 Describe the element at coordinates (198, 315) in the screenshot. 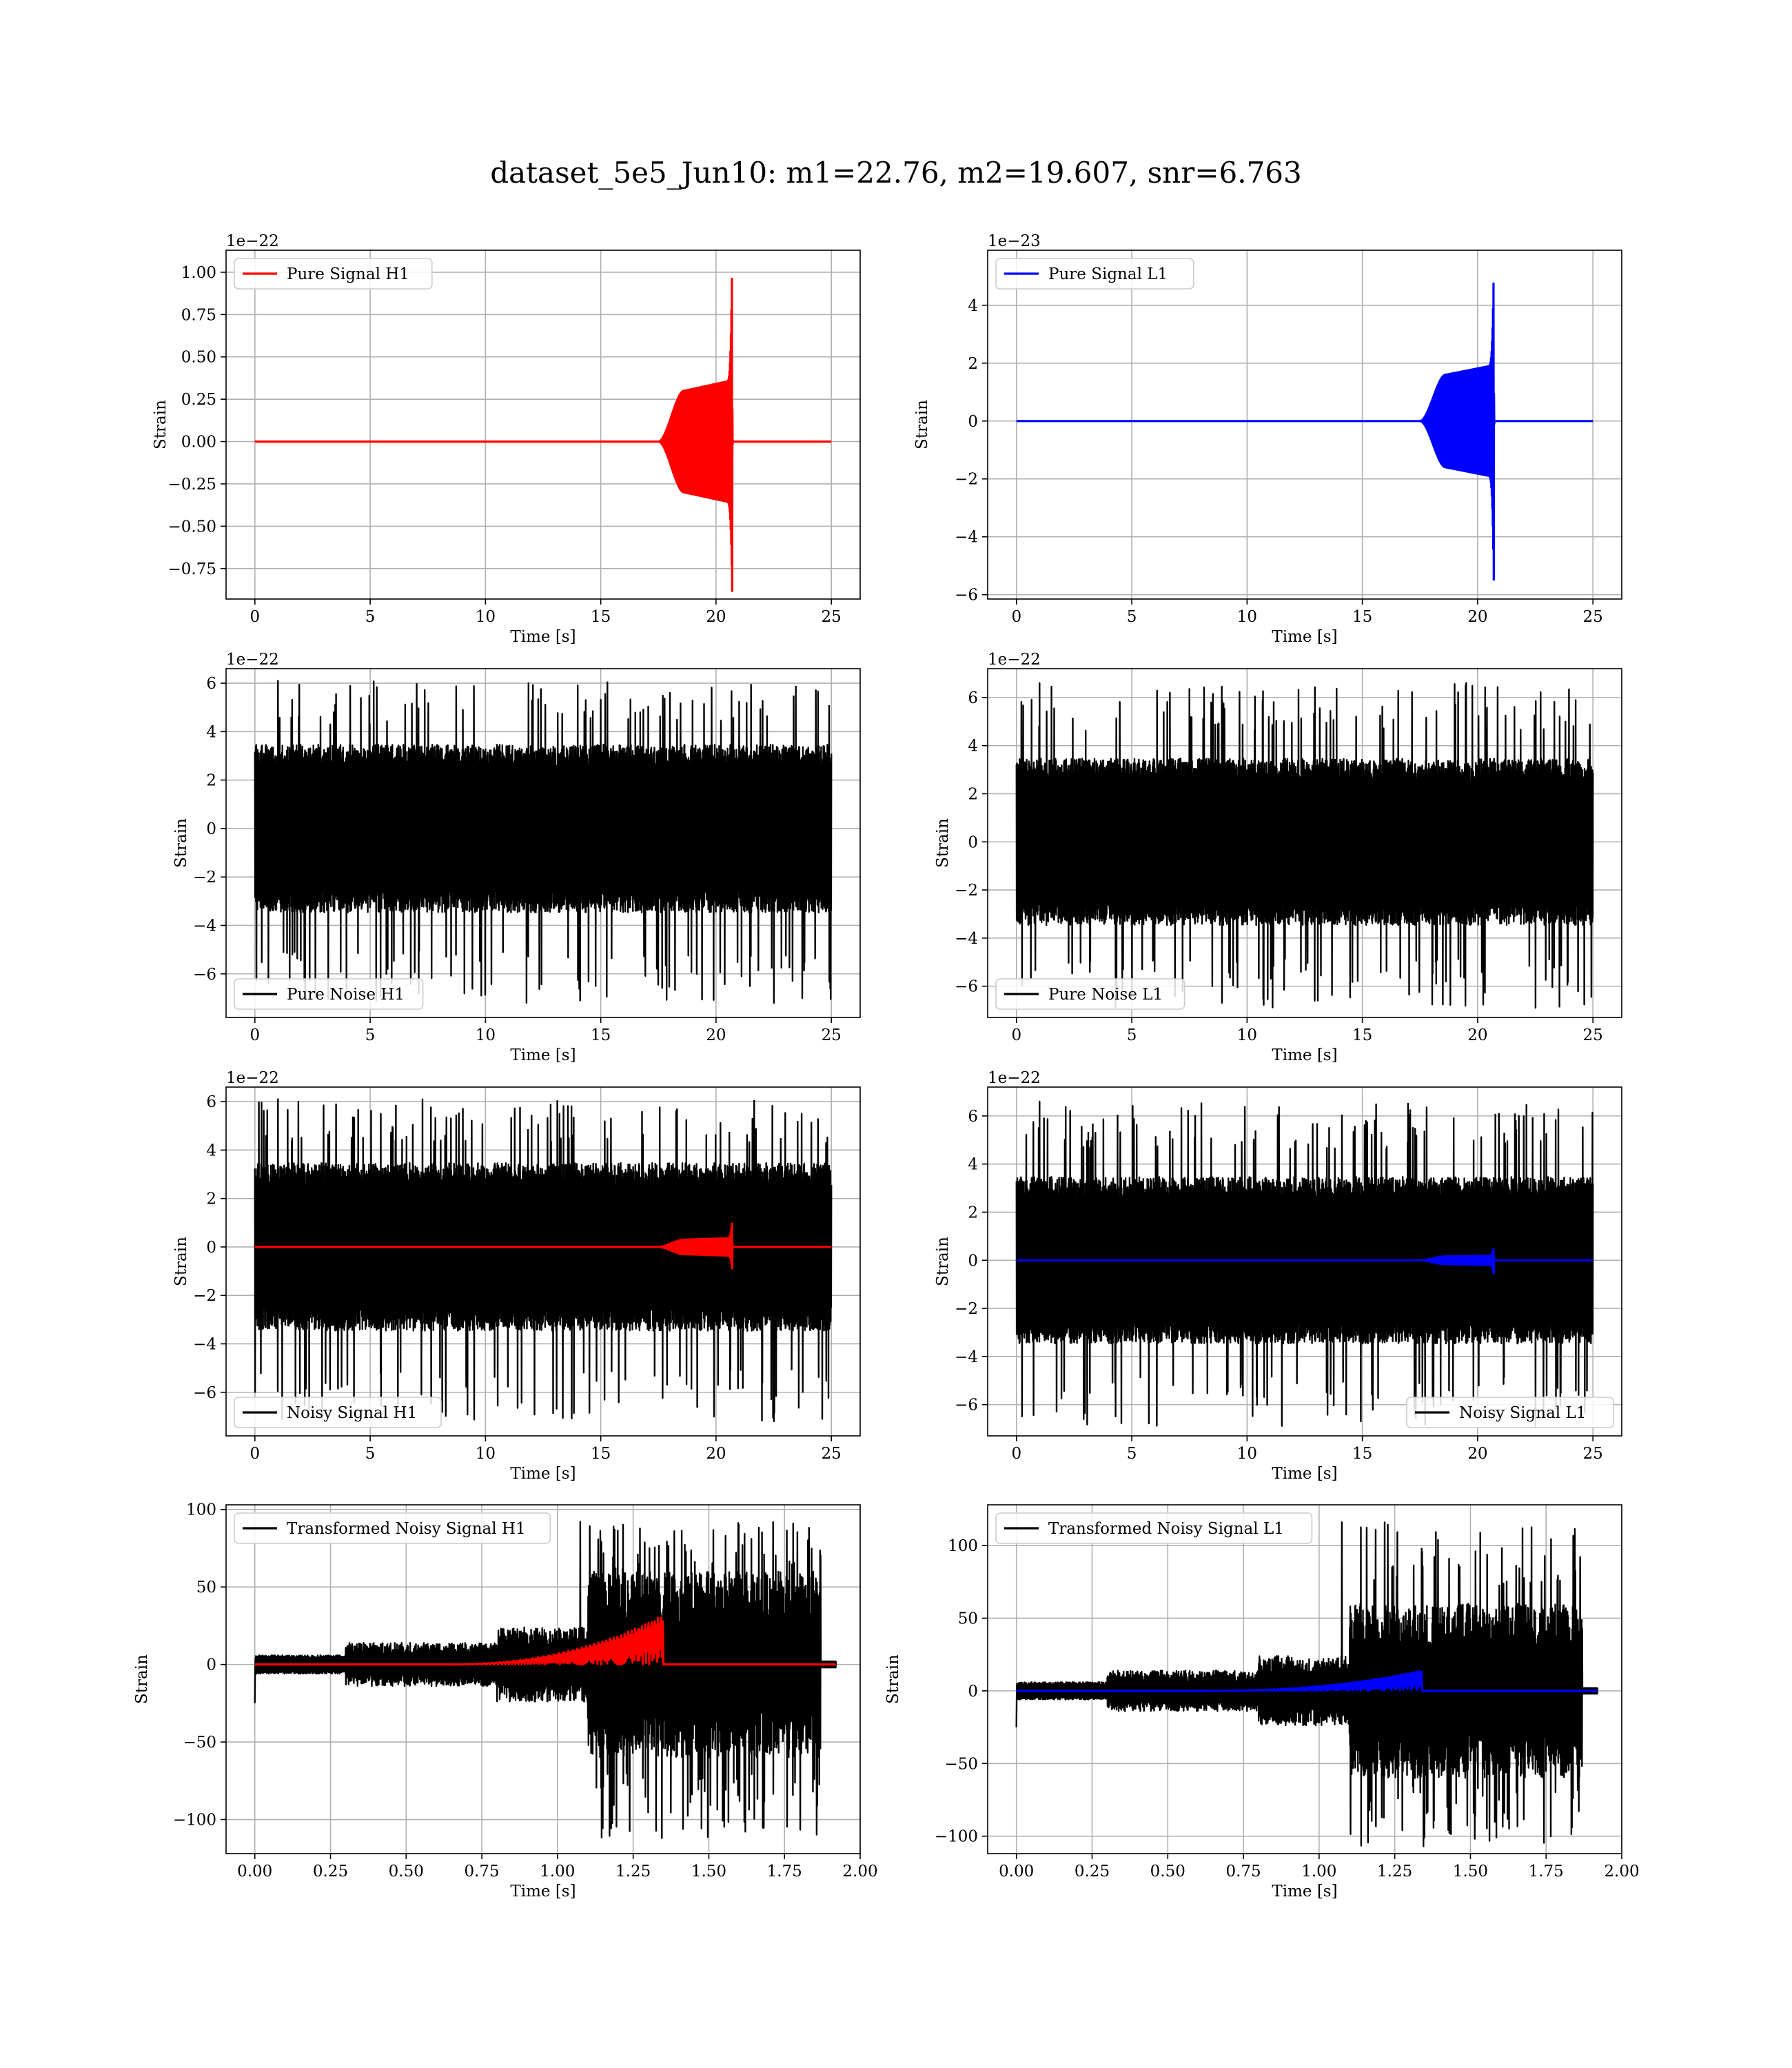

I see `y-tick-label: 0.75` at that location.